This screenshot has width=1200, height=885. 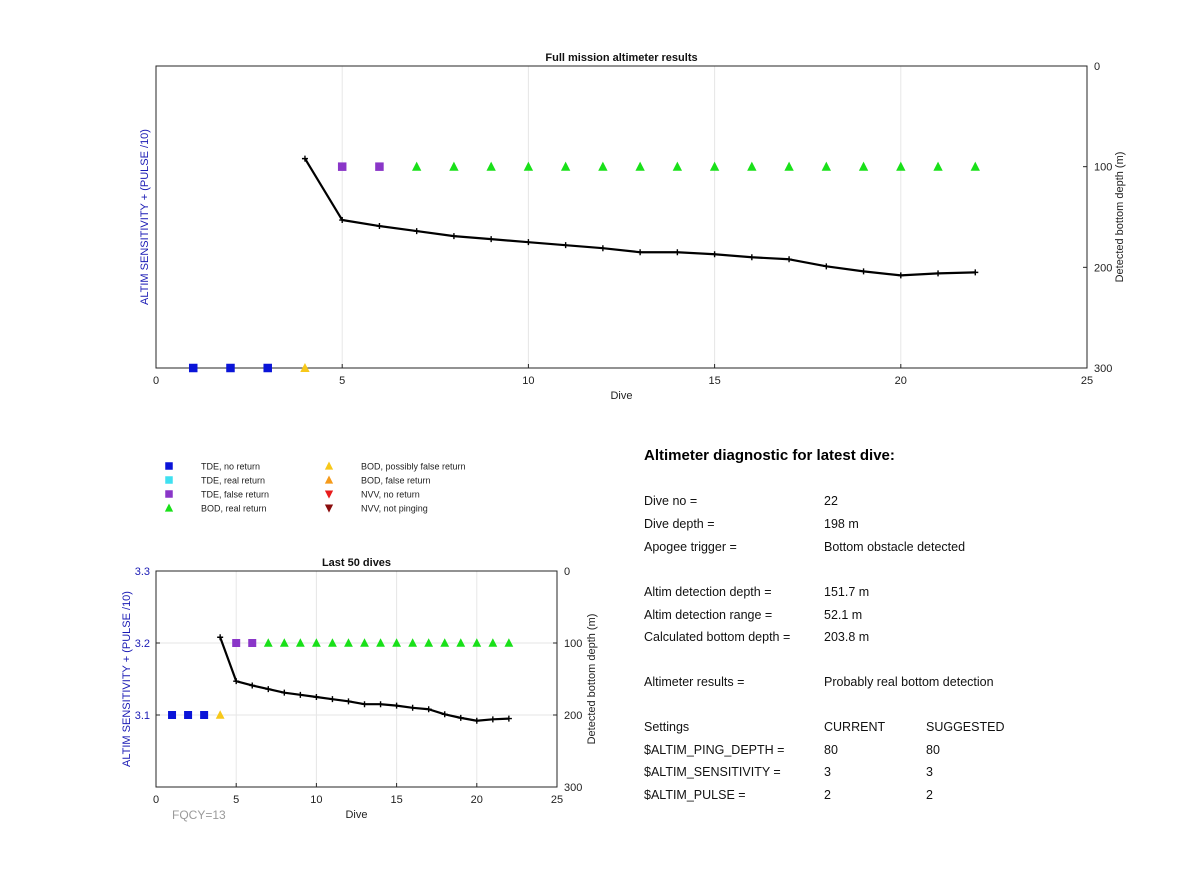 I want to click on last-50-ytick-right-label: 100, so click(x=573, y=644).